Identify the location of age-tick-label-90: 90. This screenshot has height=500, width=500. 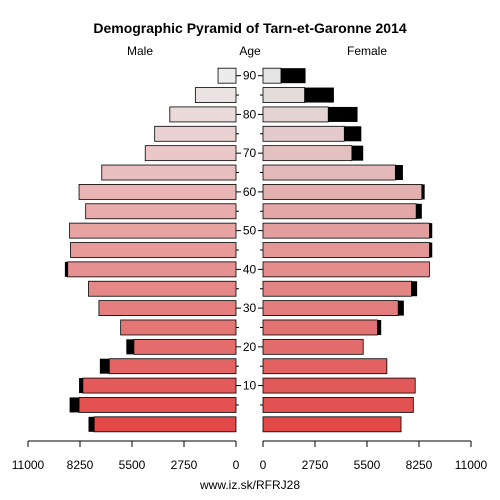
(250, 76).